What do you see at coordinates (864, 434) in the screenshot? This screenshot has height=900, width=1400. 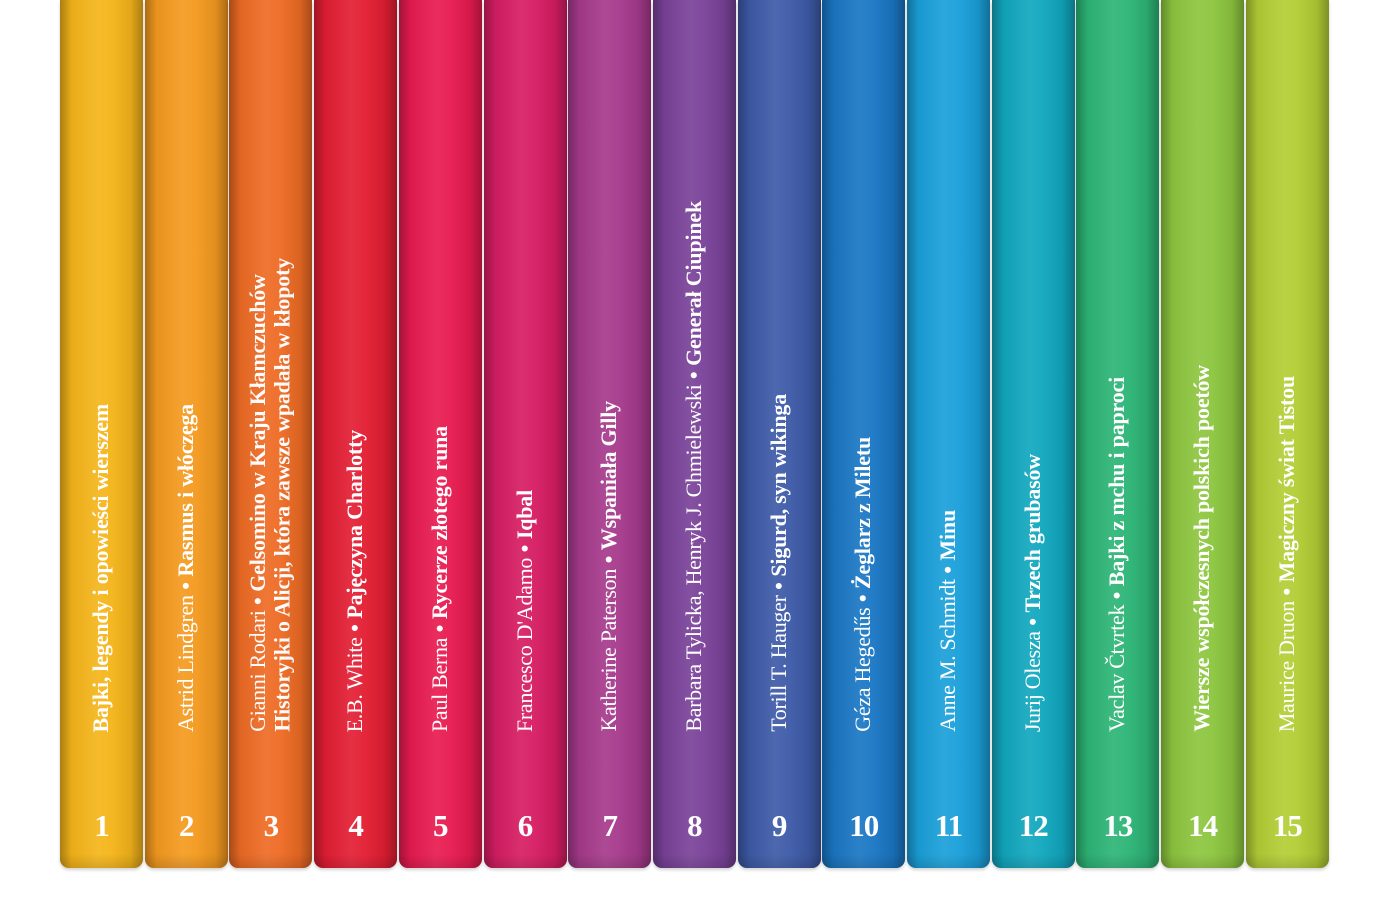 I see `book-spine: Géza Hegedűs • Żeglarz z Miletu 10` at bounding box center [864, 434].